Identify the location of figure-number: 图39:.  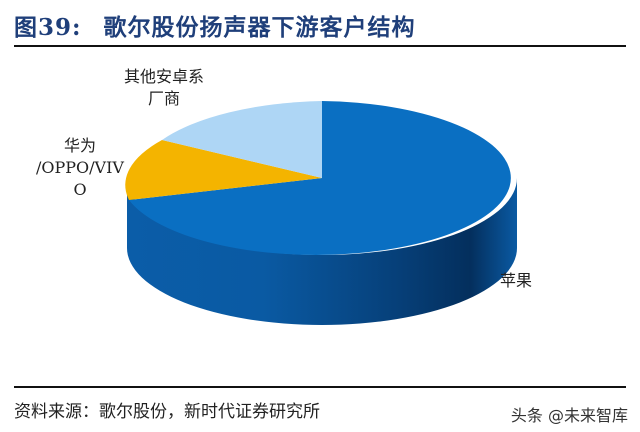
(48, 27).